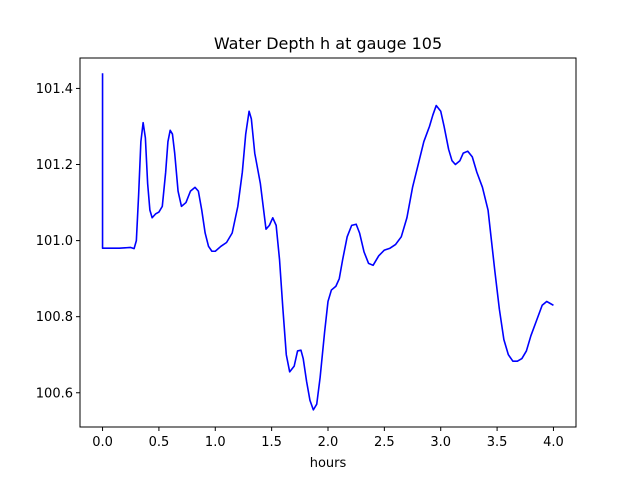 The width and height of the screenshot is (640, 485). What do you see at coordinates (553, 442) in the screenshot?
I see `x-tick-label: 4.0` at bounding box center [553, 442].